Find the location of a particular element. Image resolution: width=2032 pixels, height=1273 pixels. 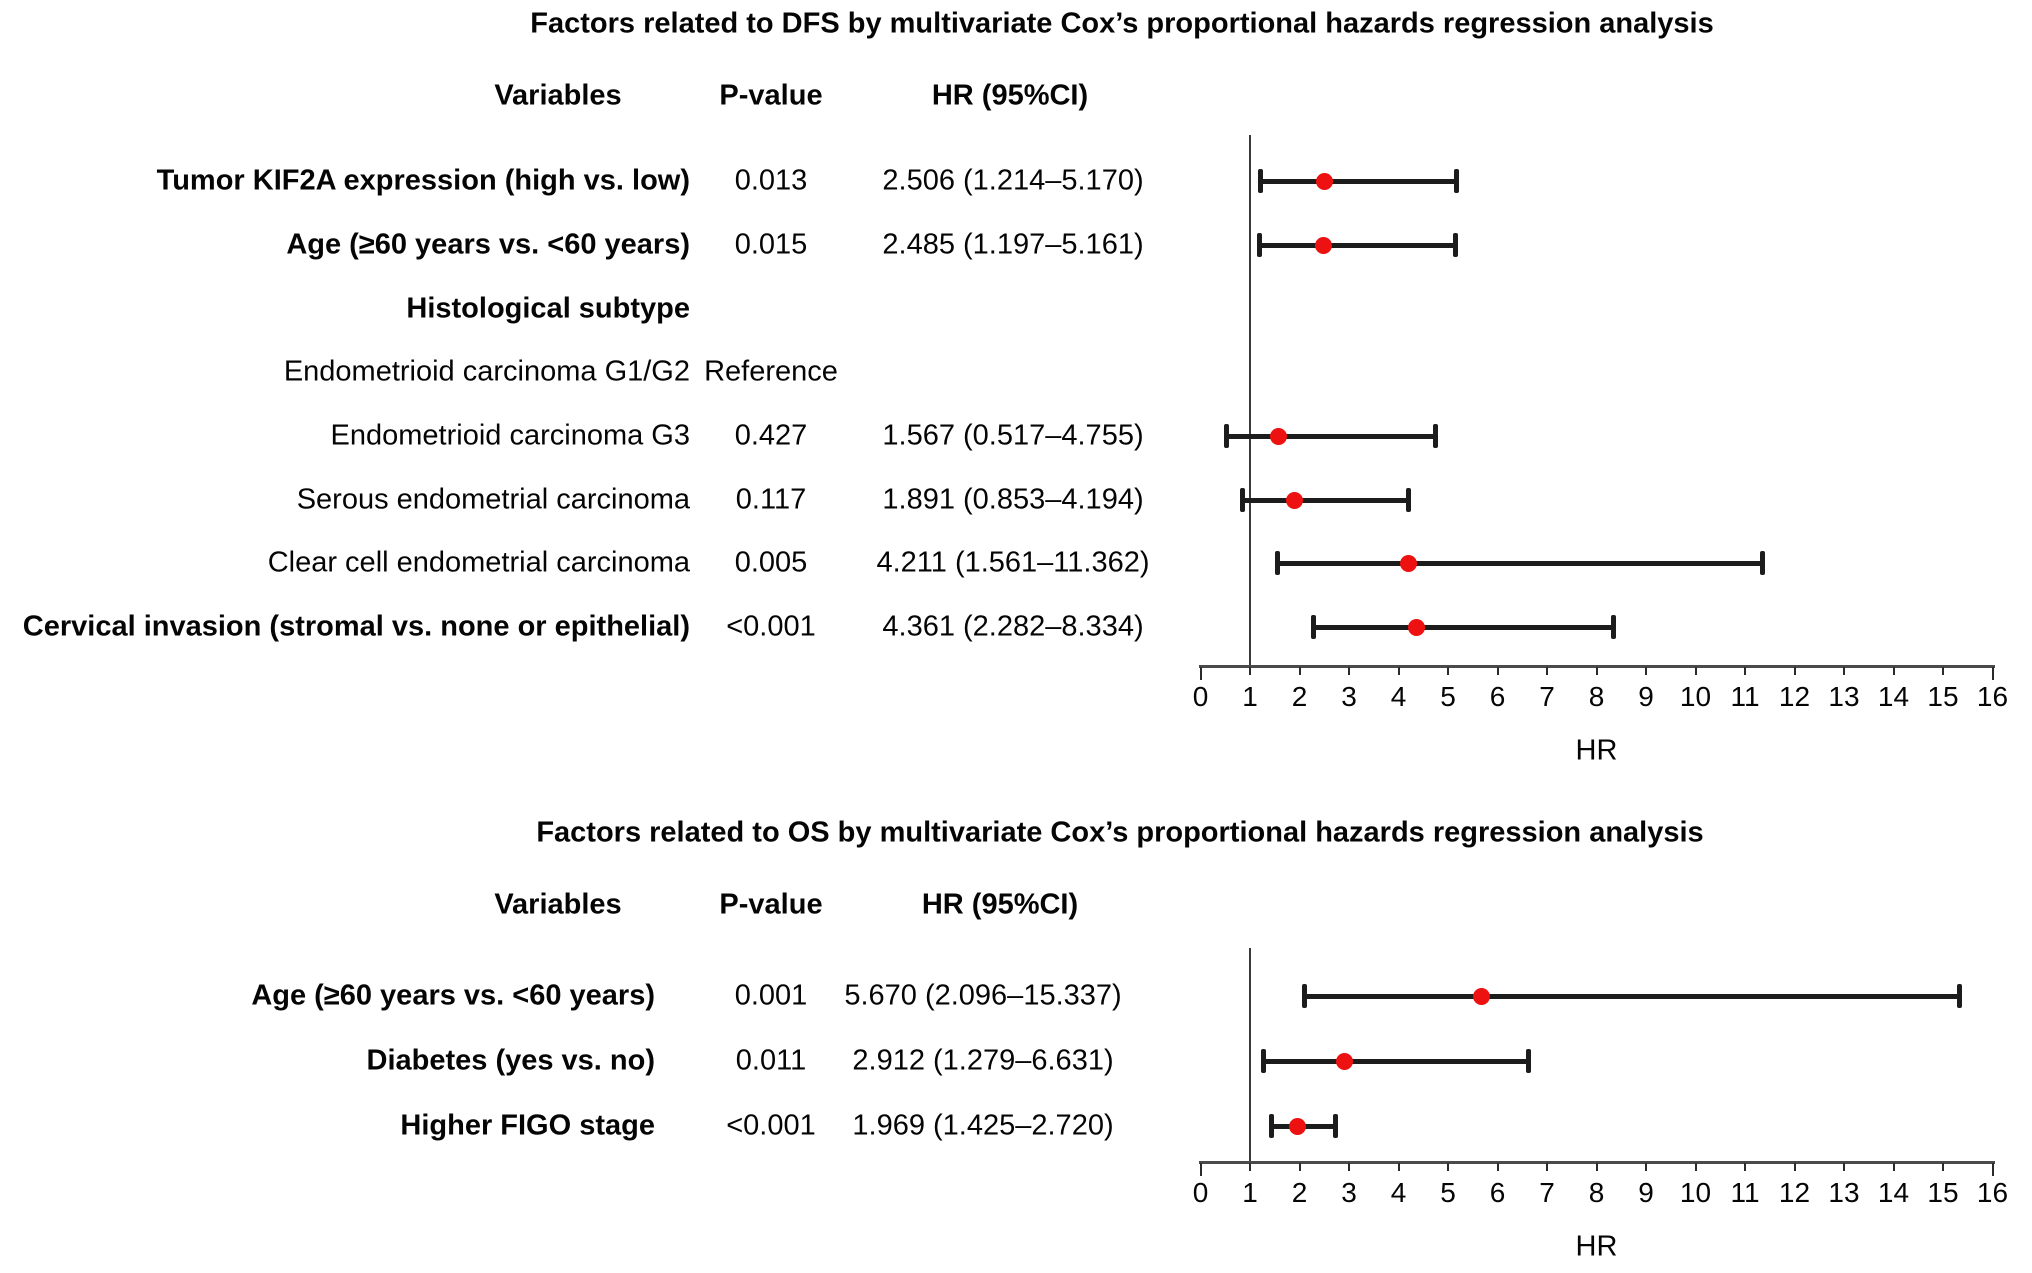

row-hr-ci: 1.567 (0.517–4.755) is located at coordinates (1013, 435).